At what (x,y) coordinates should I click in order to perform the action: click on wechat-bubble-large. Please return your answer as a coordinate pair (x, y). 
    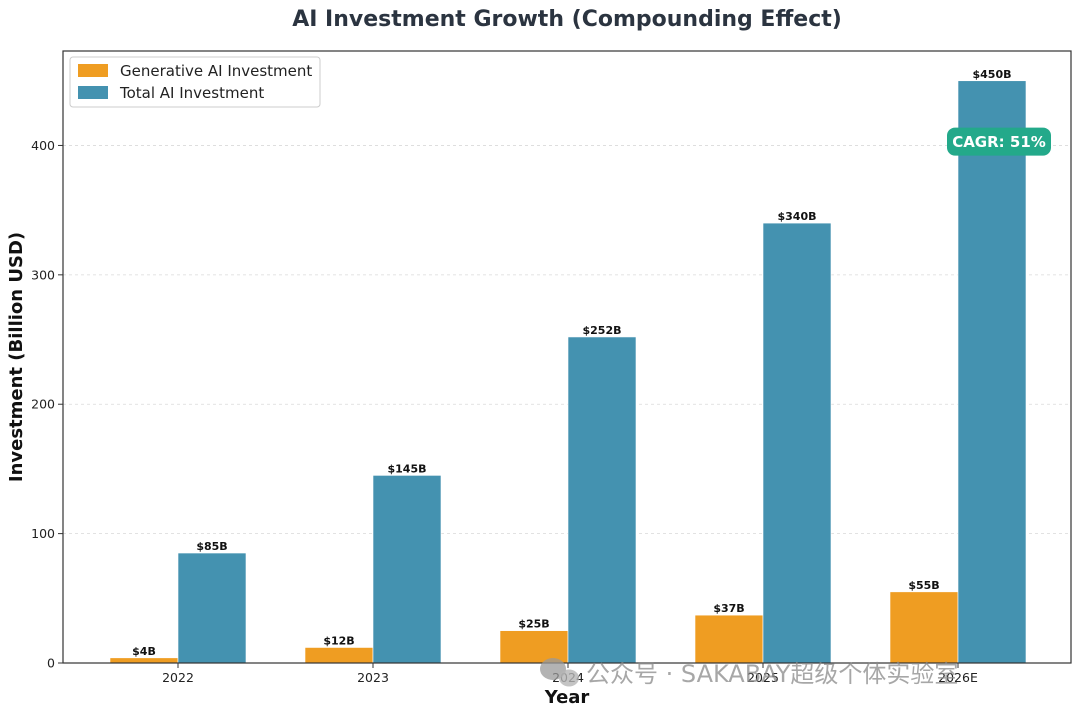
    Looking at the image, I should click on (553, 669).